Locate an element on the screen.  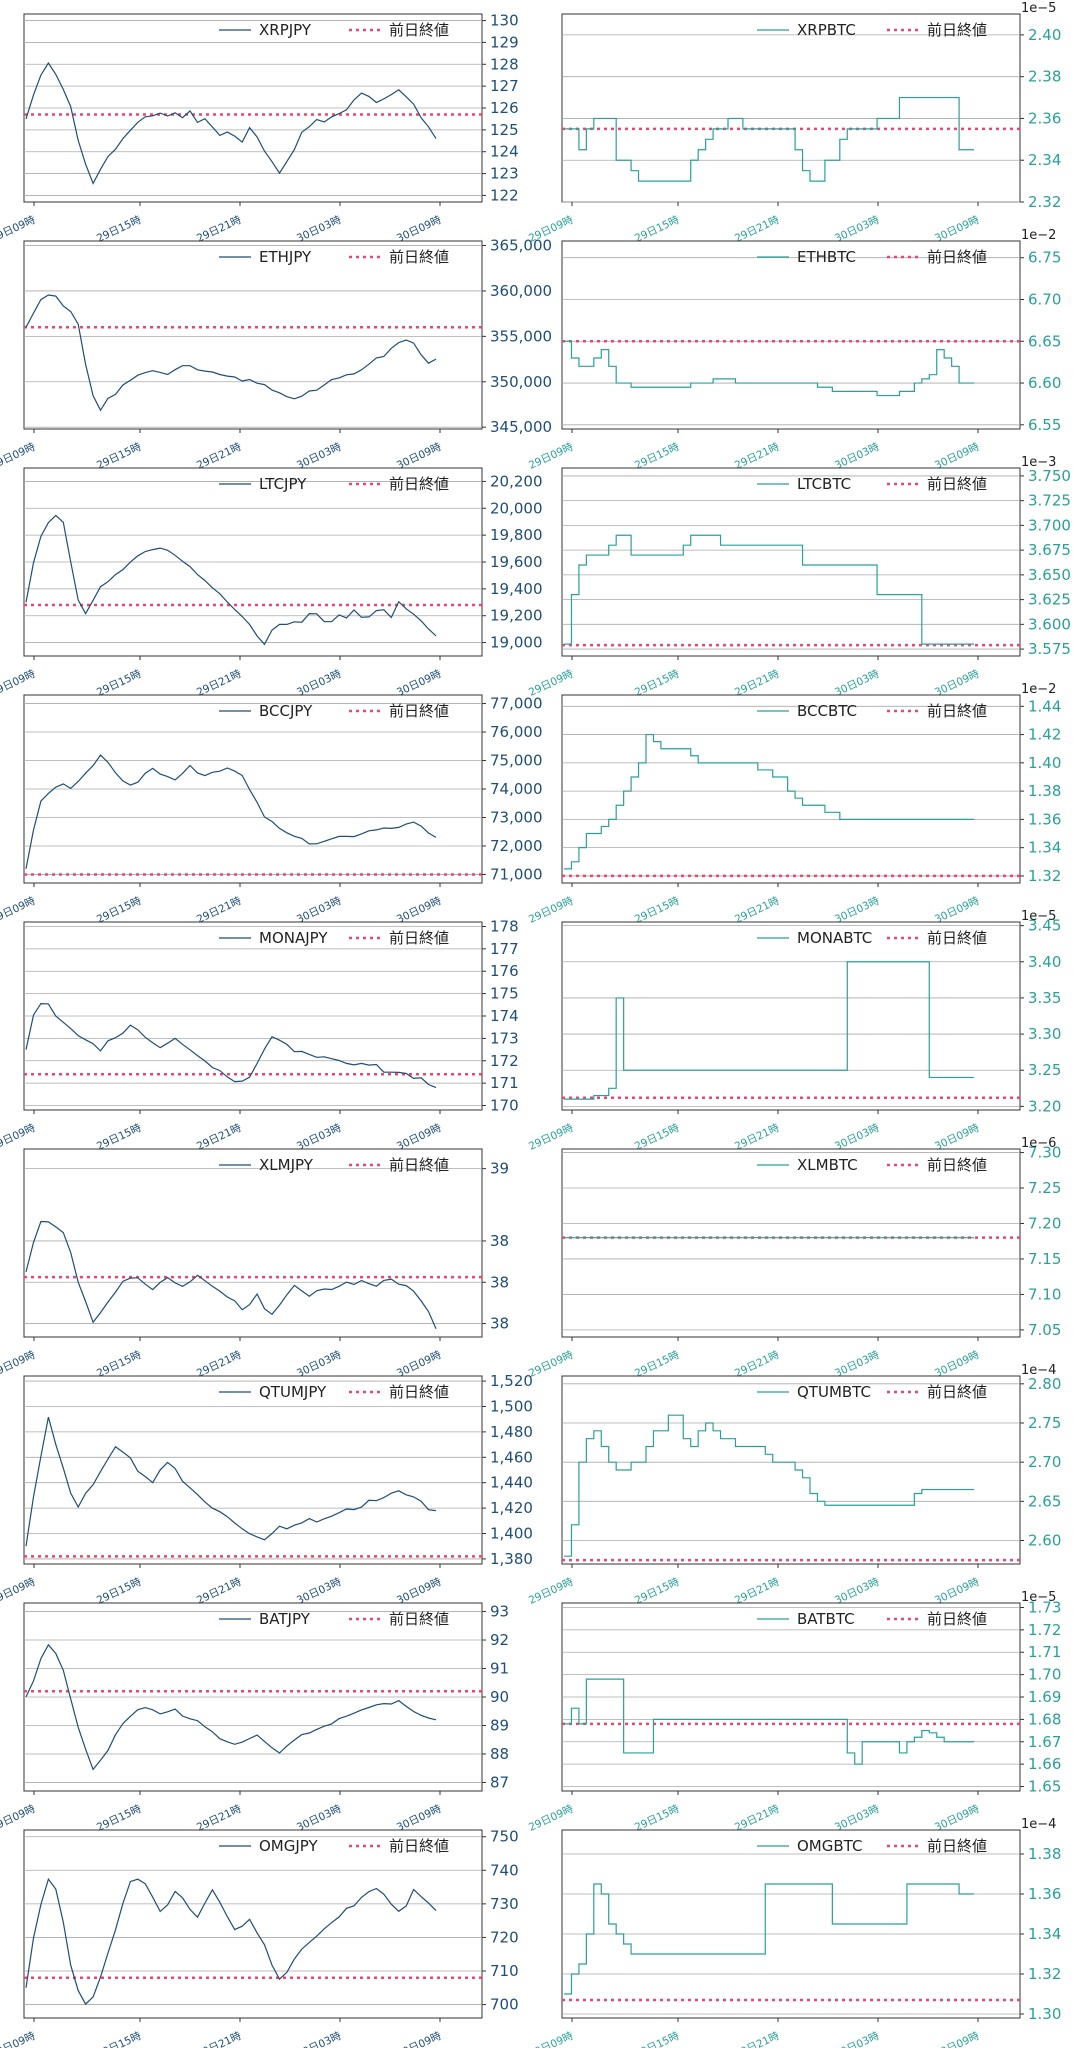
y-tick-label: 720 is located at coordinates (504, 1937).